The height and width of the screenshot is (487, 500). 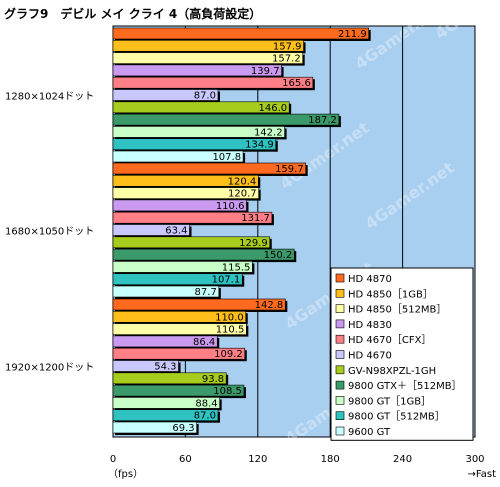 I want to click on category-label: 1920×1200ドット, so click(x=49, y=368).